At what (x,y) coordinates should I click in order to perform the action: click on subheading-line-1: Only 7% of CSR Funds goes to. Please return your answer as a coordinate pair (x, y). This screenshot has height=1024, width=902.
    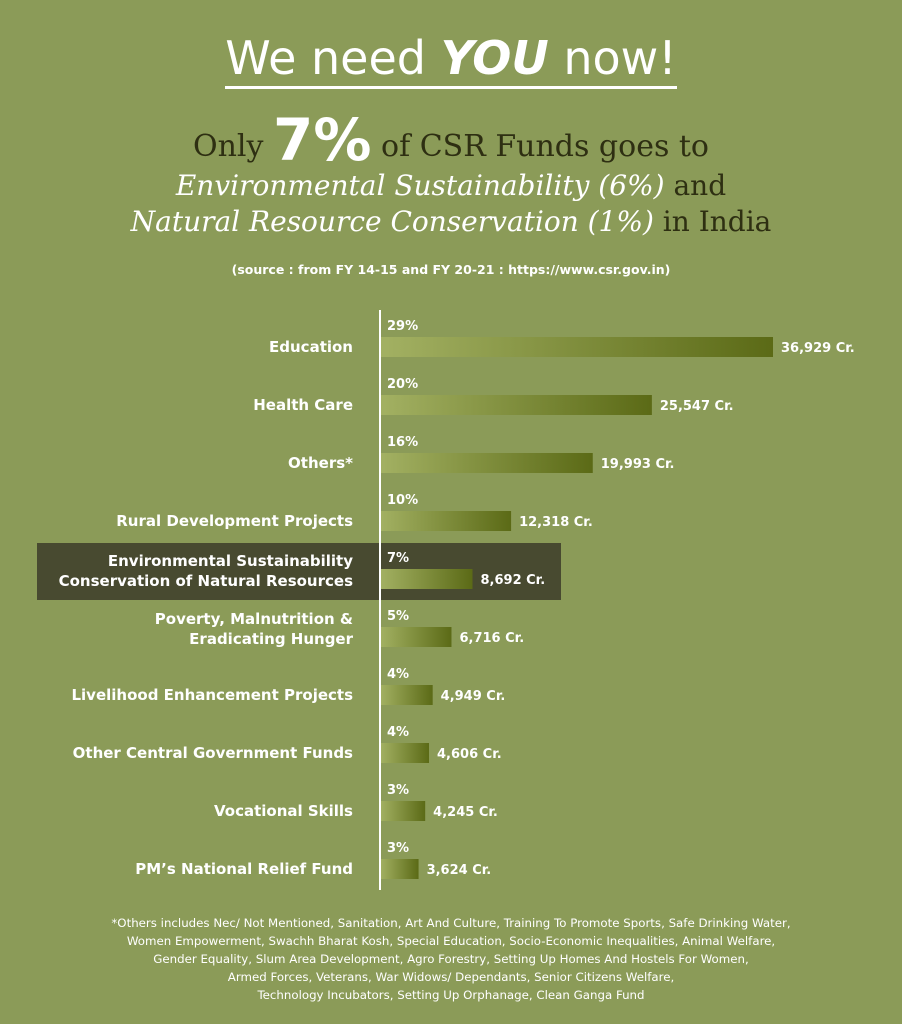
    Looking at the image, I should click on (451, 143).